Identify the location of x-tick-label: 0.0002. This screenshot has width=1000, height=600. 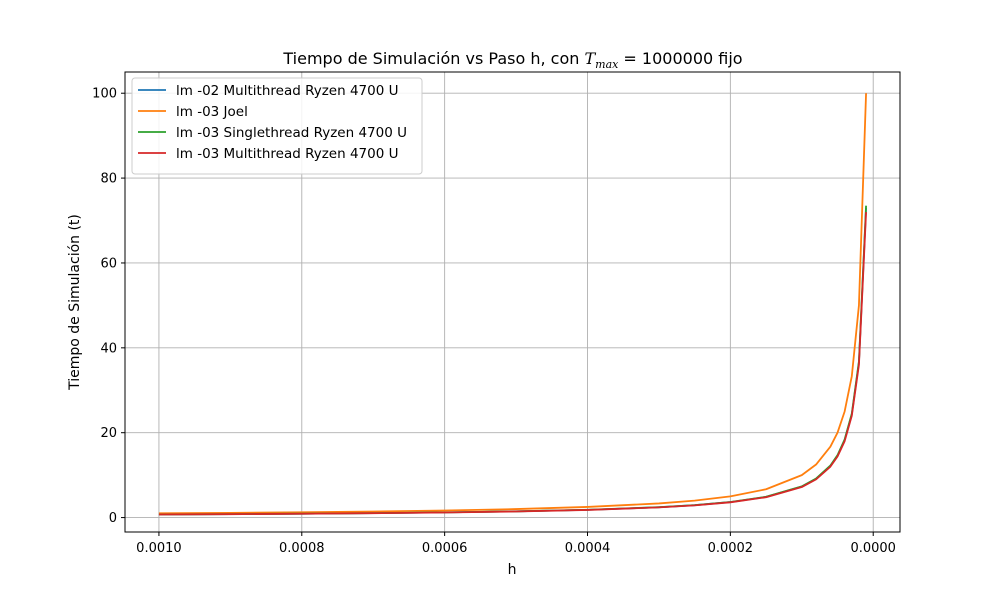
(731, 548).